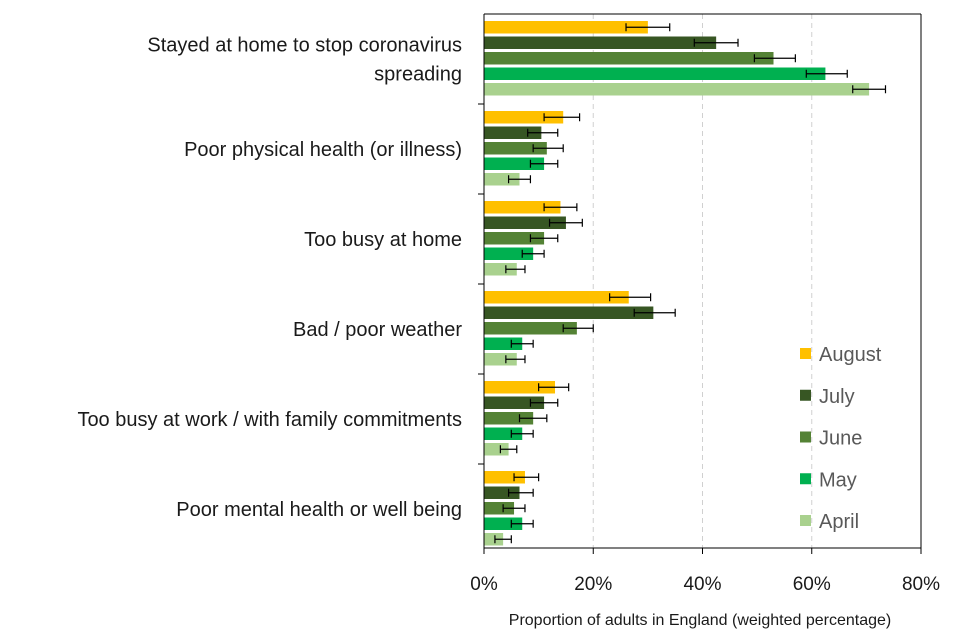 The image size is (960, 640). I want to click on bar-june-cat2, so click(514, 238).